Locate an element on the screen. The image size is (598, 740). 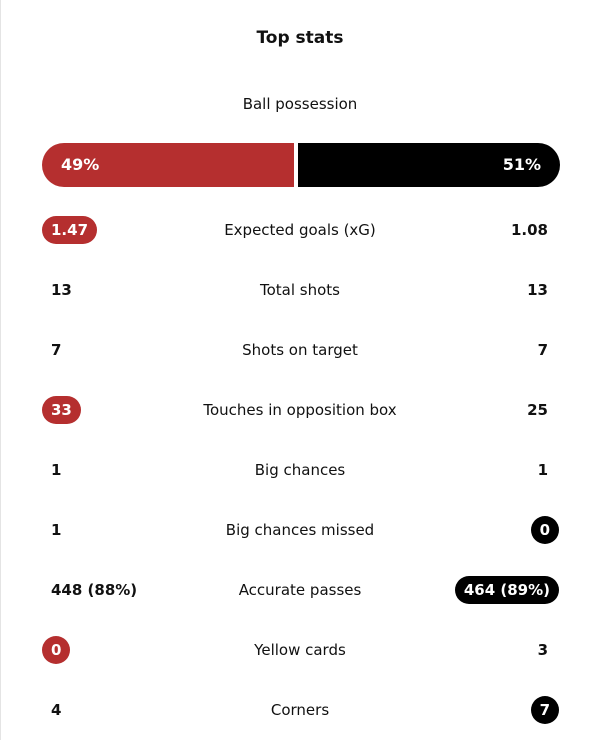
away-value: 25 is located at coordinates (537, 410).